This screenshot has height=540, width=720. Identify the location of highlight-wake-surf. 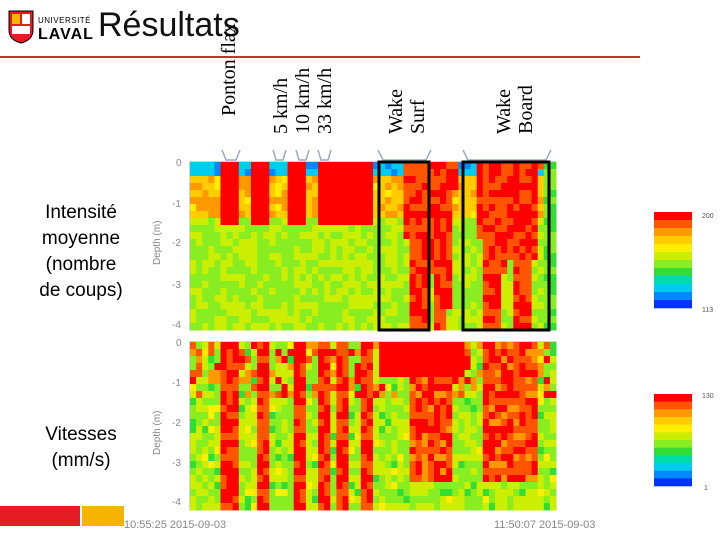
(404, 246).